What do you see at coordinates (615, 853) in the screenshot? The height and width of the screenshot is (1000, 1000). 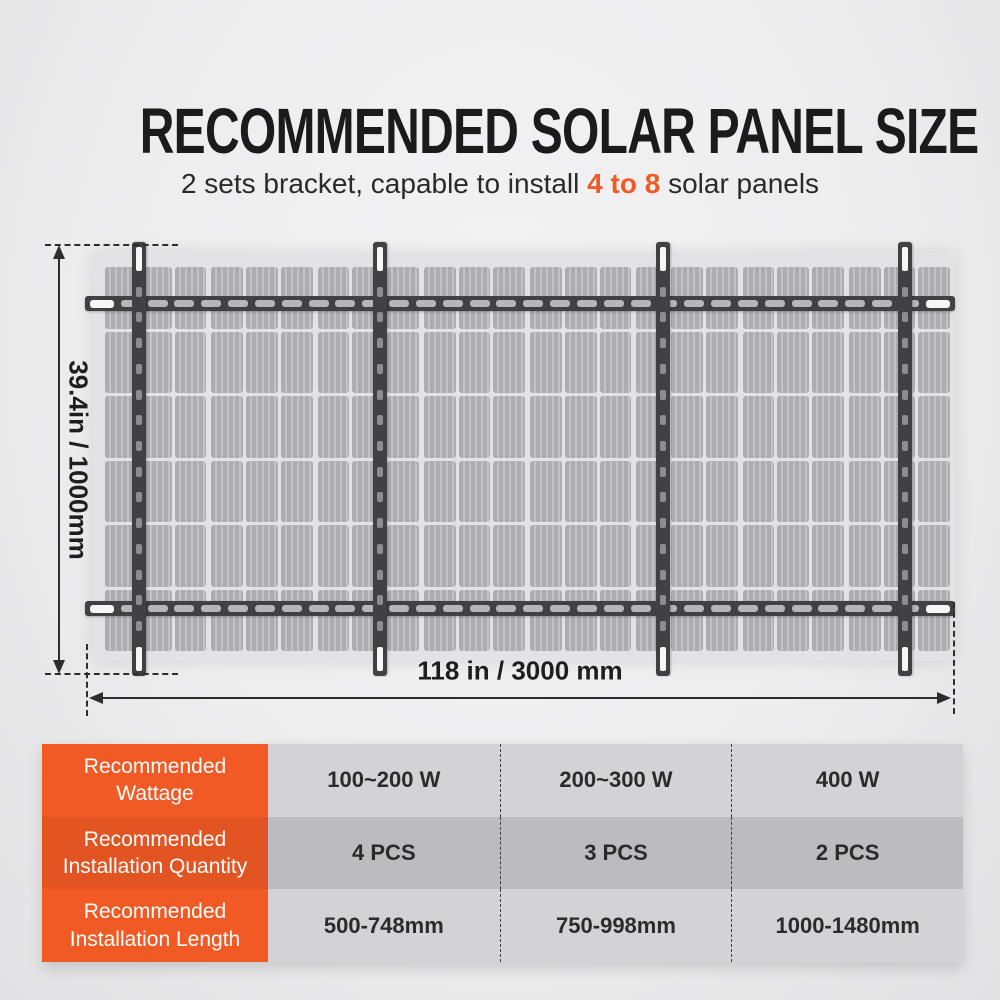 I see `table-cell: 3 PCS` at bounding box center [615, 853].